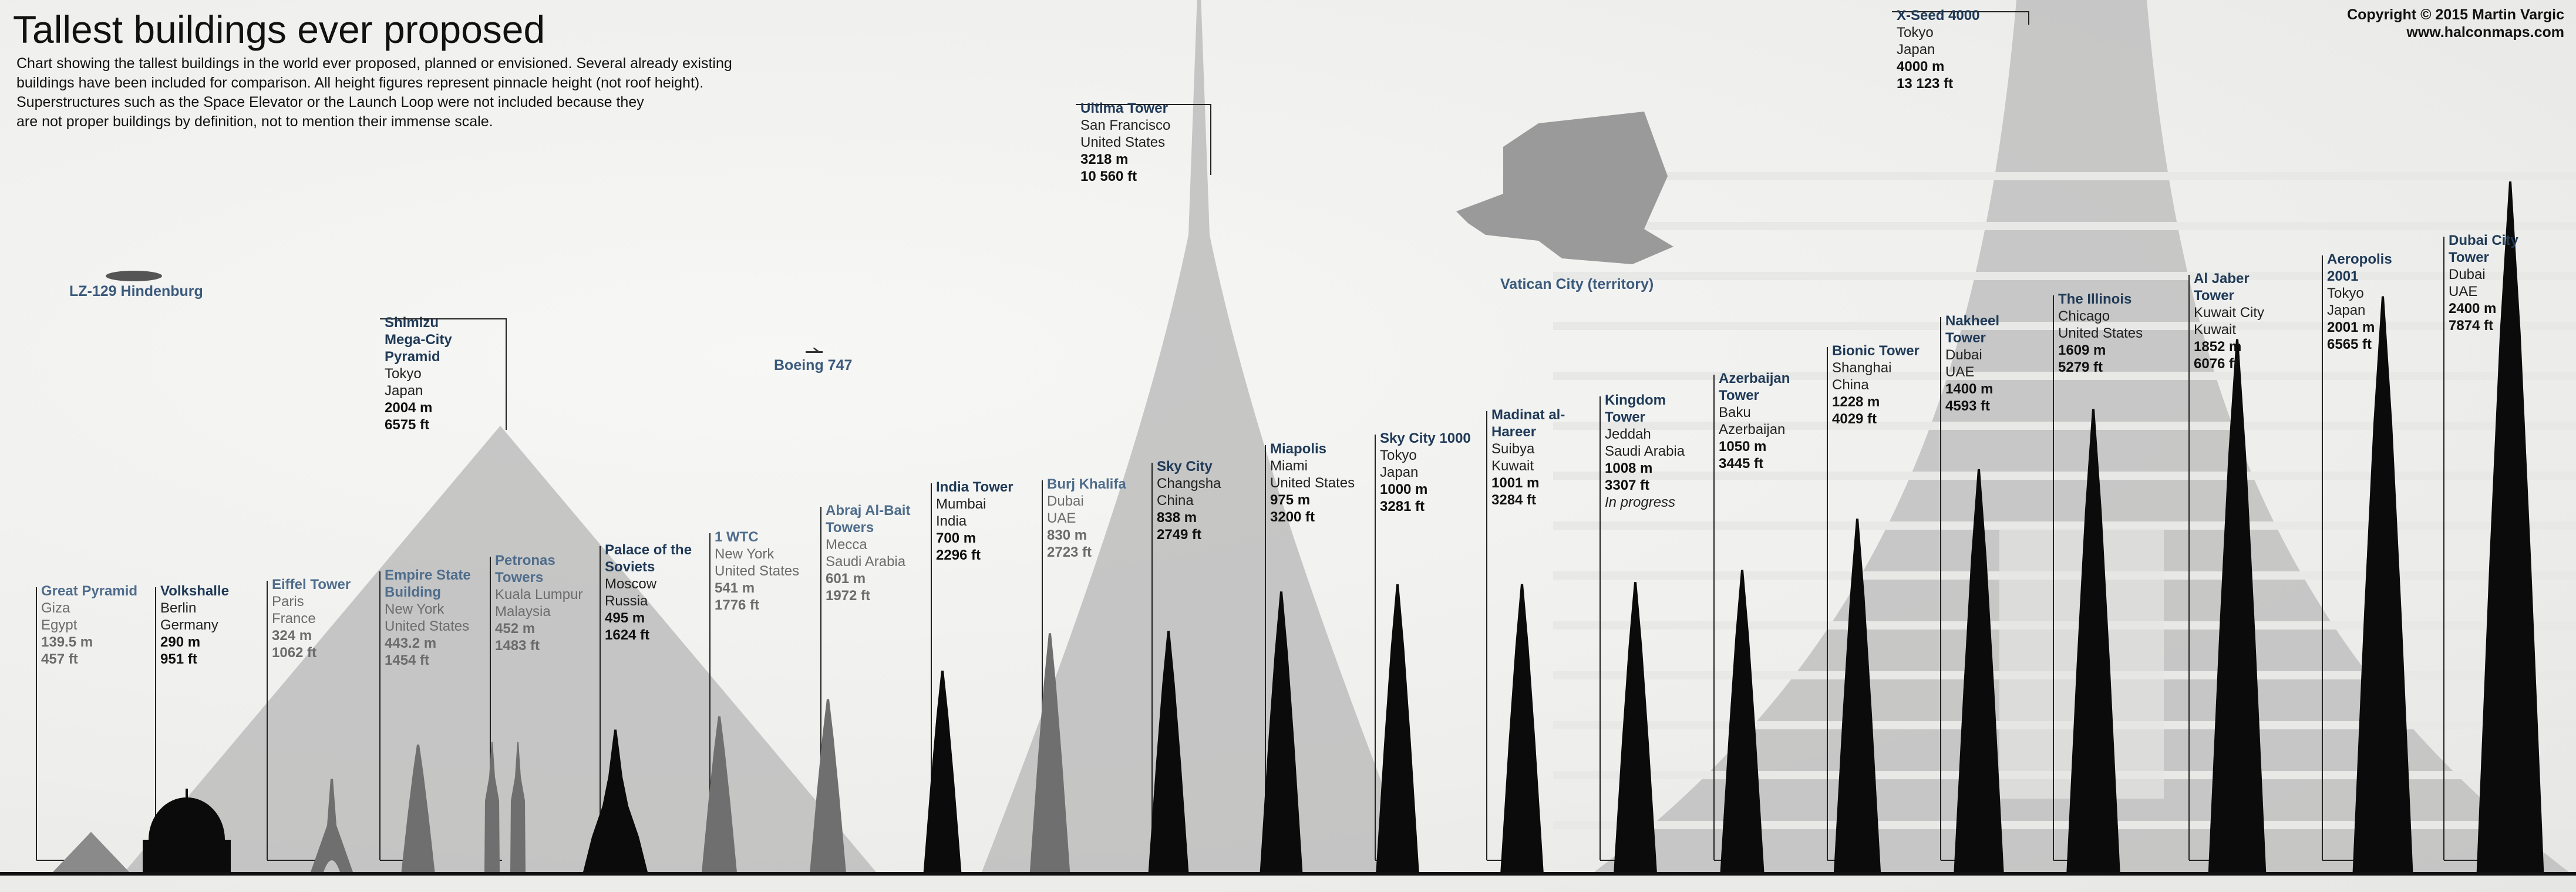 Image resolution: width=2576 pixels, height=892 pixels. What do you see at coordinates (2093, 640) in the screenshot?
I see `building-the-illinois` at bounding box center [2093, 640].